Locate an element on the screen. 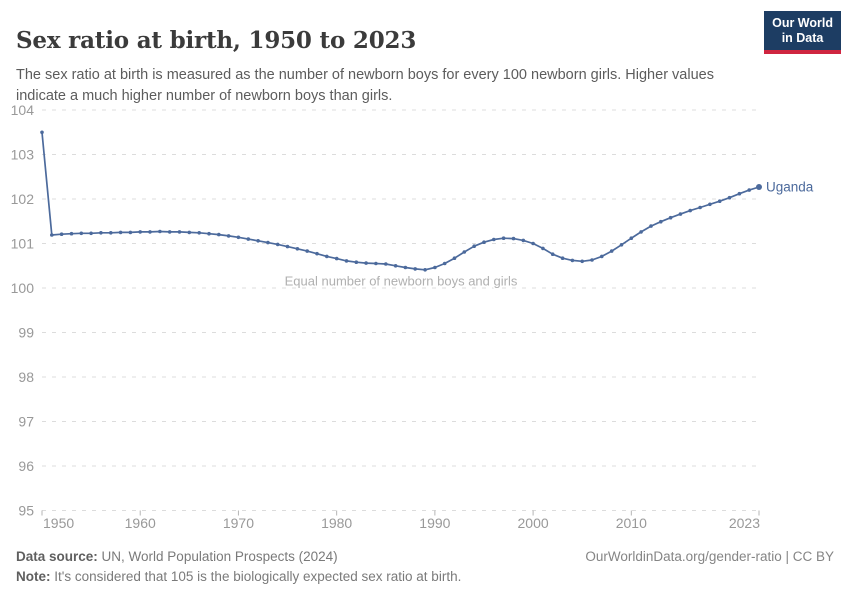 This screenshot has height=600, width=850. y-tick-label: 97 is located at coordinates (26, 422).